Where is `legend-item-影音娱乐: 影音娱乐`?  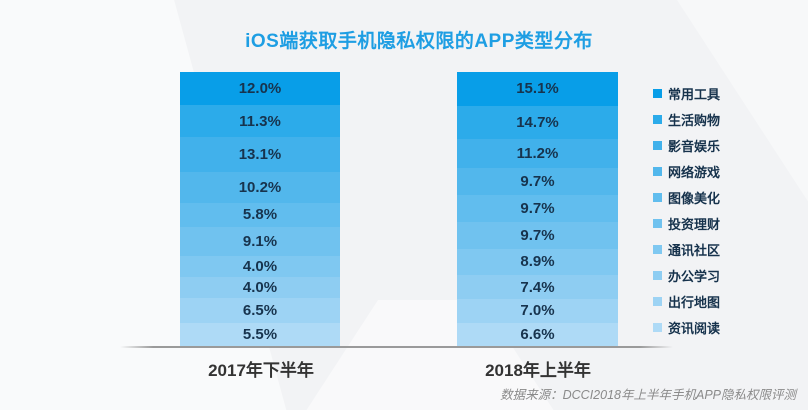 legend-item-影音娱乐: 影音娱乐 is located at coordinates (686, 145).